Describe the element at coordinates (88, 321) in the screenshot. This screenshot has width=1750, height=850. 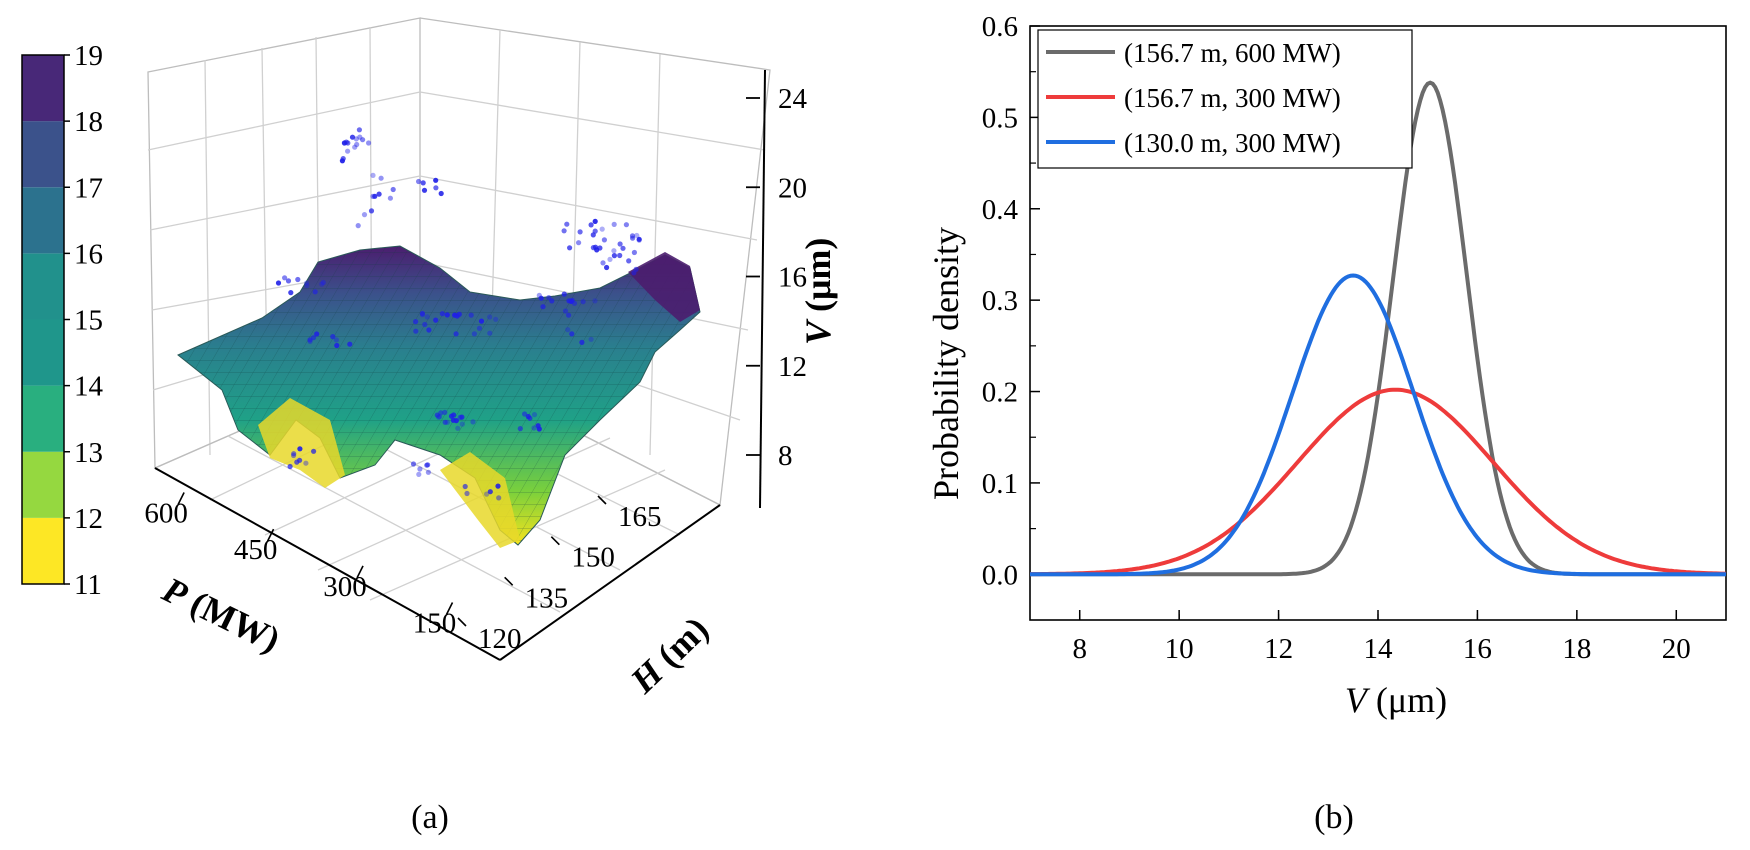
I see `colorbar-tick-label: 15` at that location.